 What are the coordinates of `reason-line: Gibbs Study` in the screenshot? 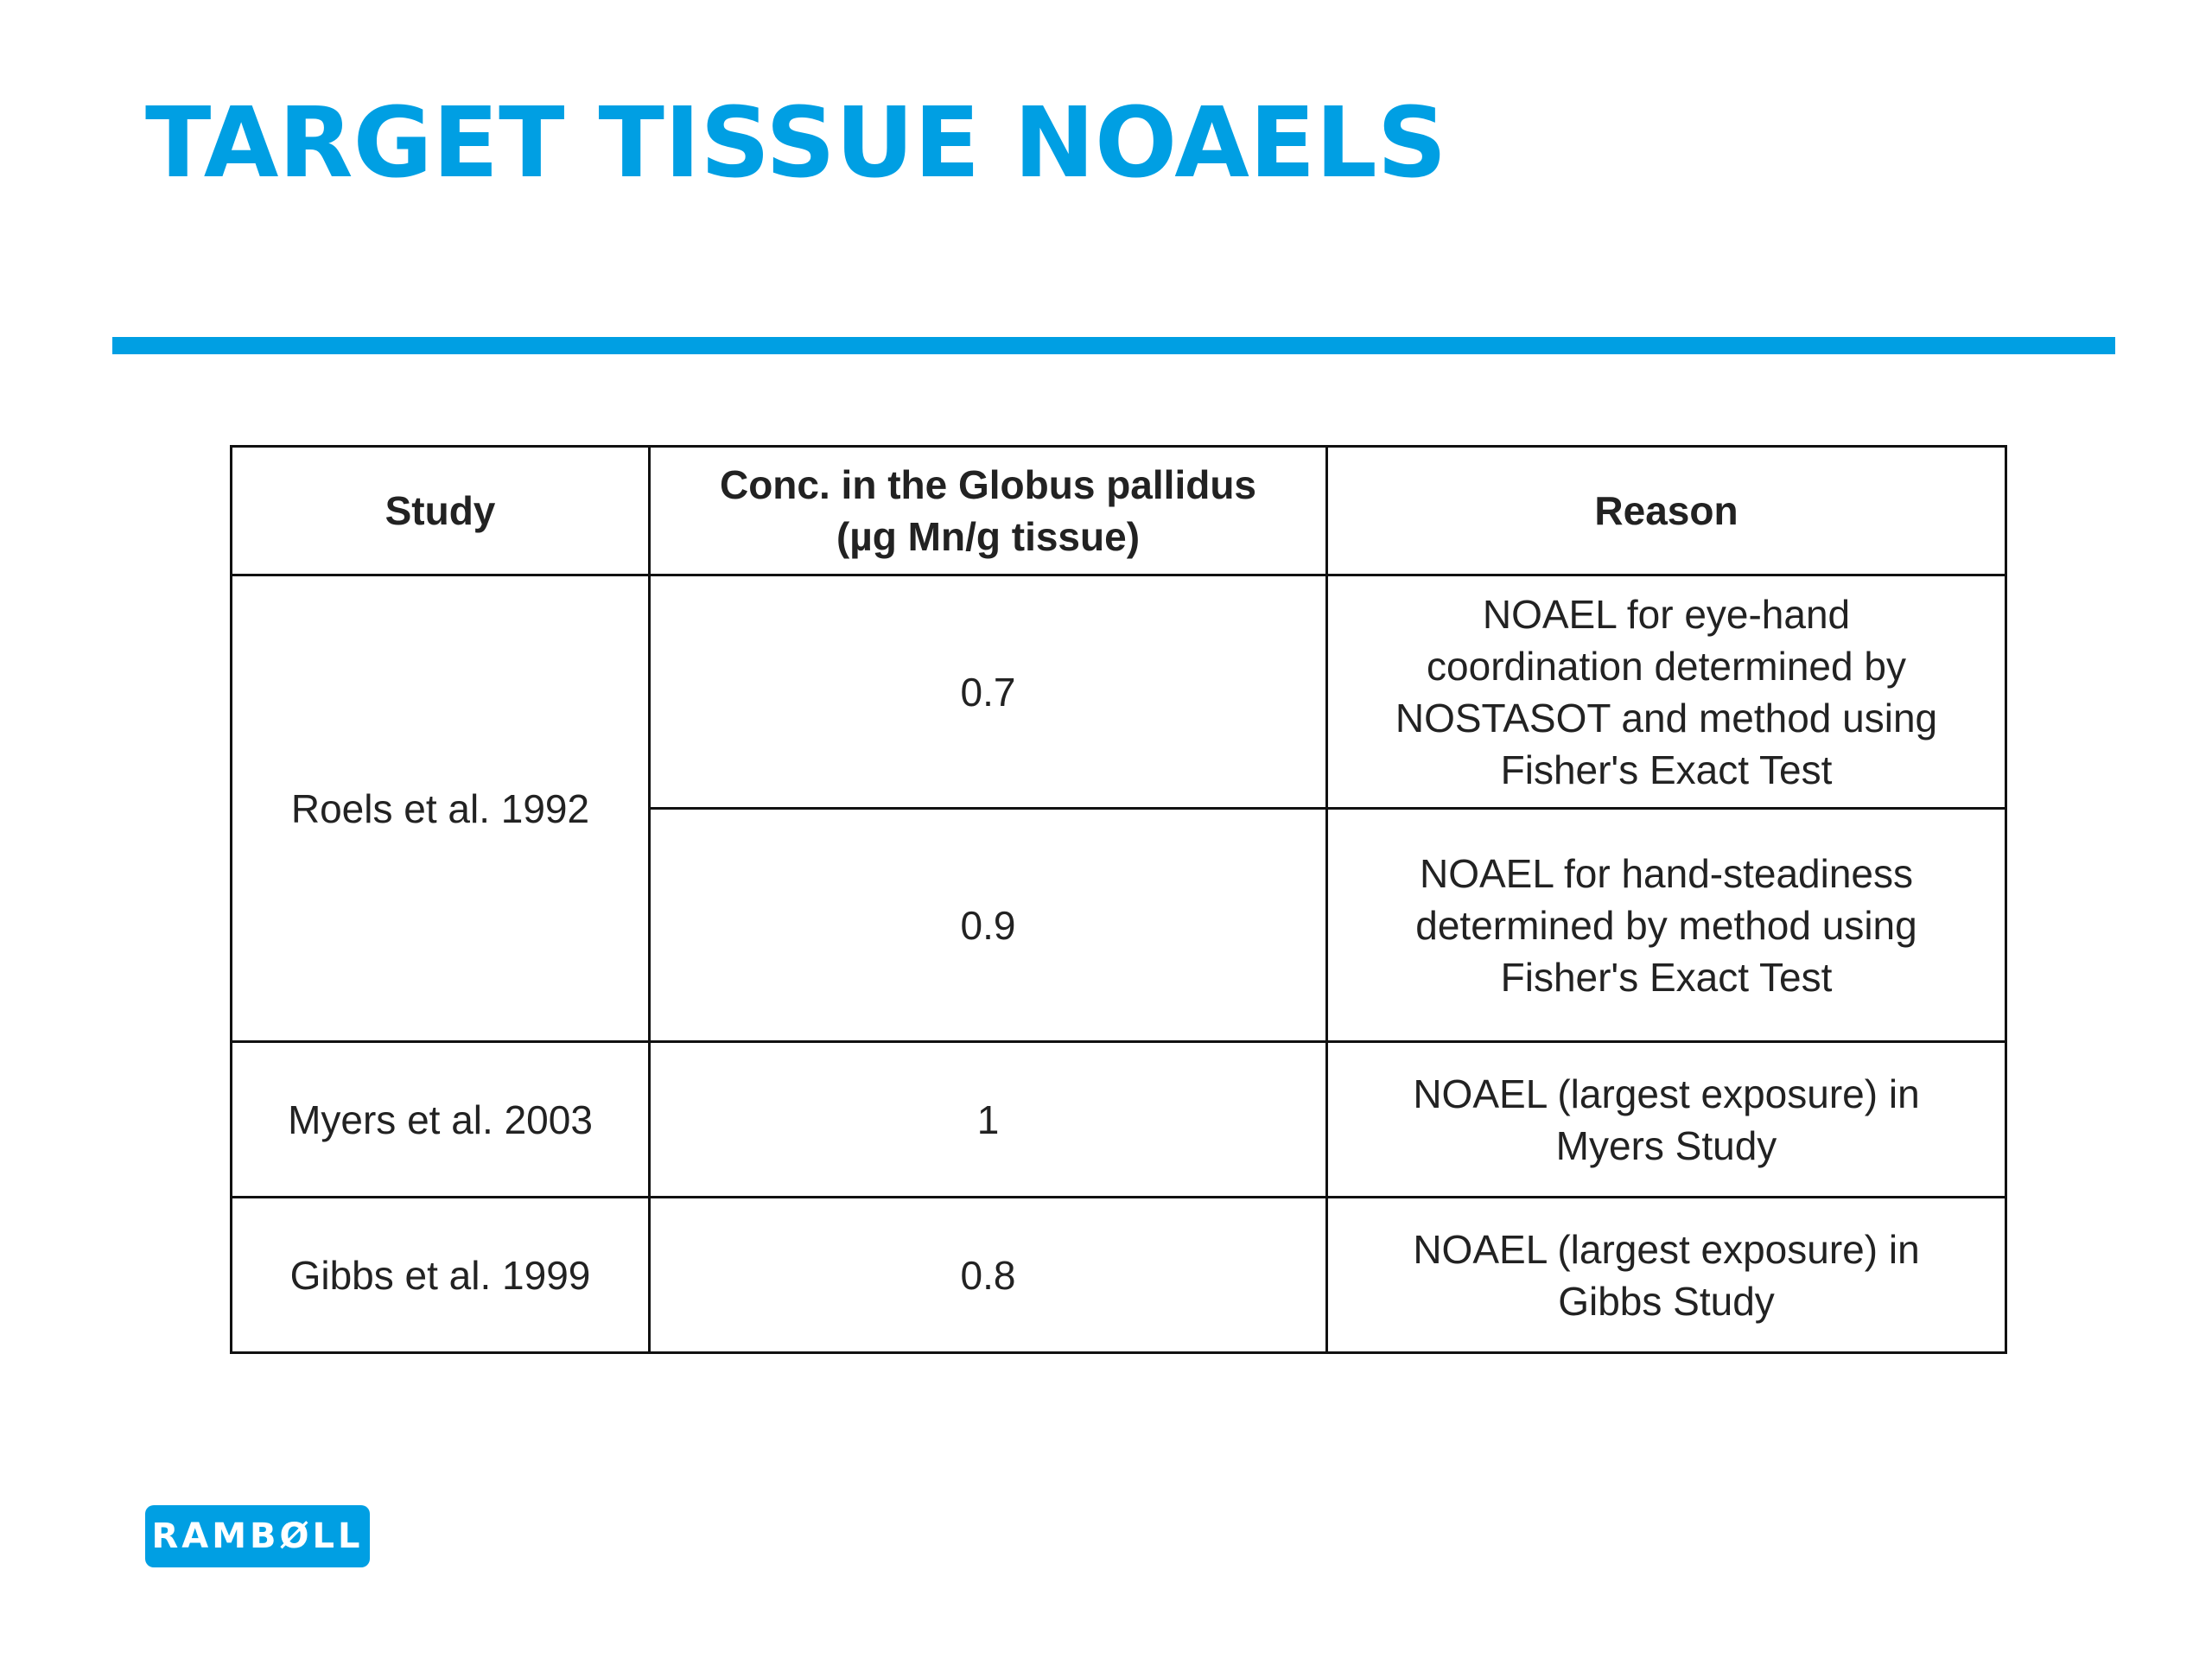 It's located at (1666, 1301).